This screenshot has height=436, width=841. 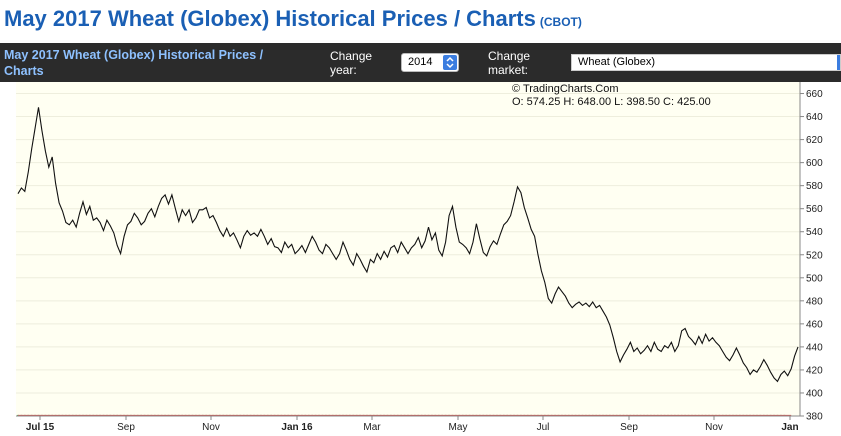 I want to click on change-year-label: Change year:, so click(x=351, y=63).